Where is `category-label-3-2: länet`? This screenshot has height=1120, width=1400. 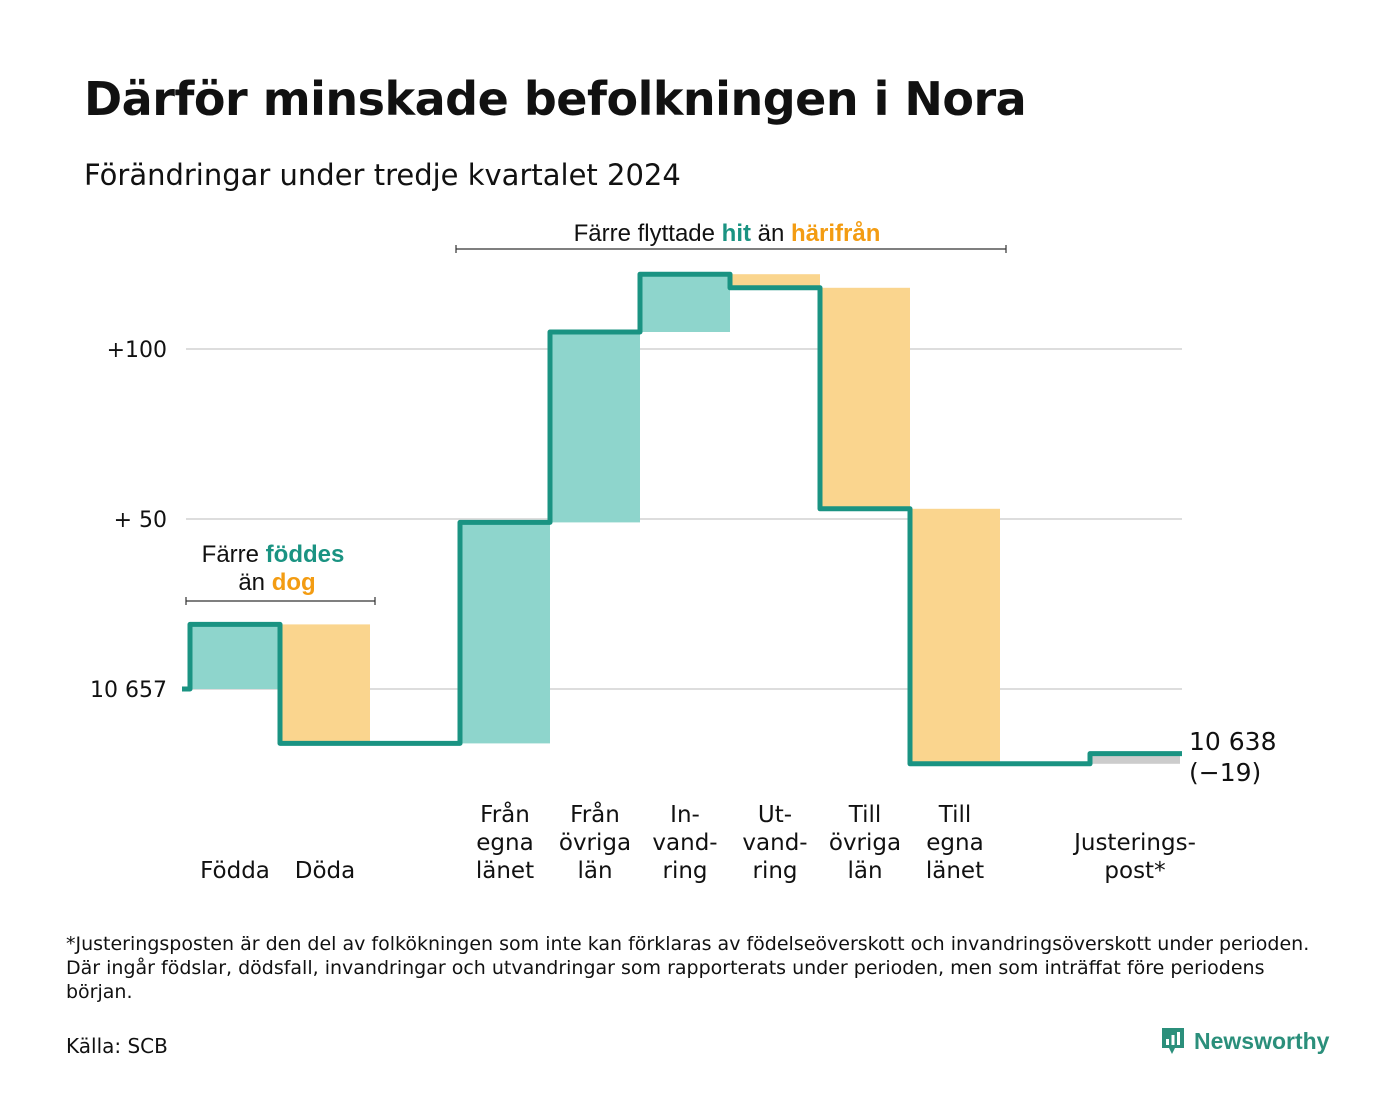 category-label-3-2: länet is located at coordinates (505, 871).